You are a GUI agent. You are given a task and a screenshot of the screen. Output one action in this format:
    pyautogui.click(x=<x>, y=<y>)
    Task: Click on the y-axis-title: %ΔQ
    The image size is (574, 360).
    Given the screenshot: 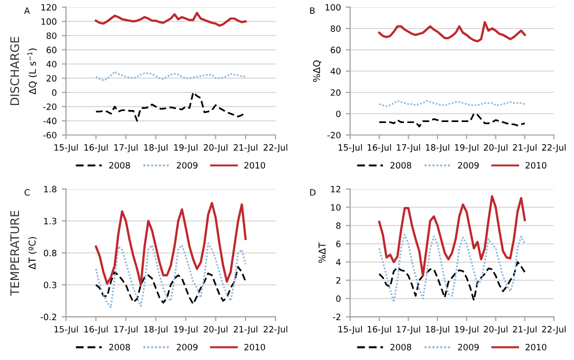 What is the action you would take?
    pyautogui.click(x=317, y=71)
    